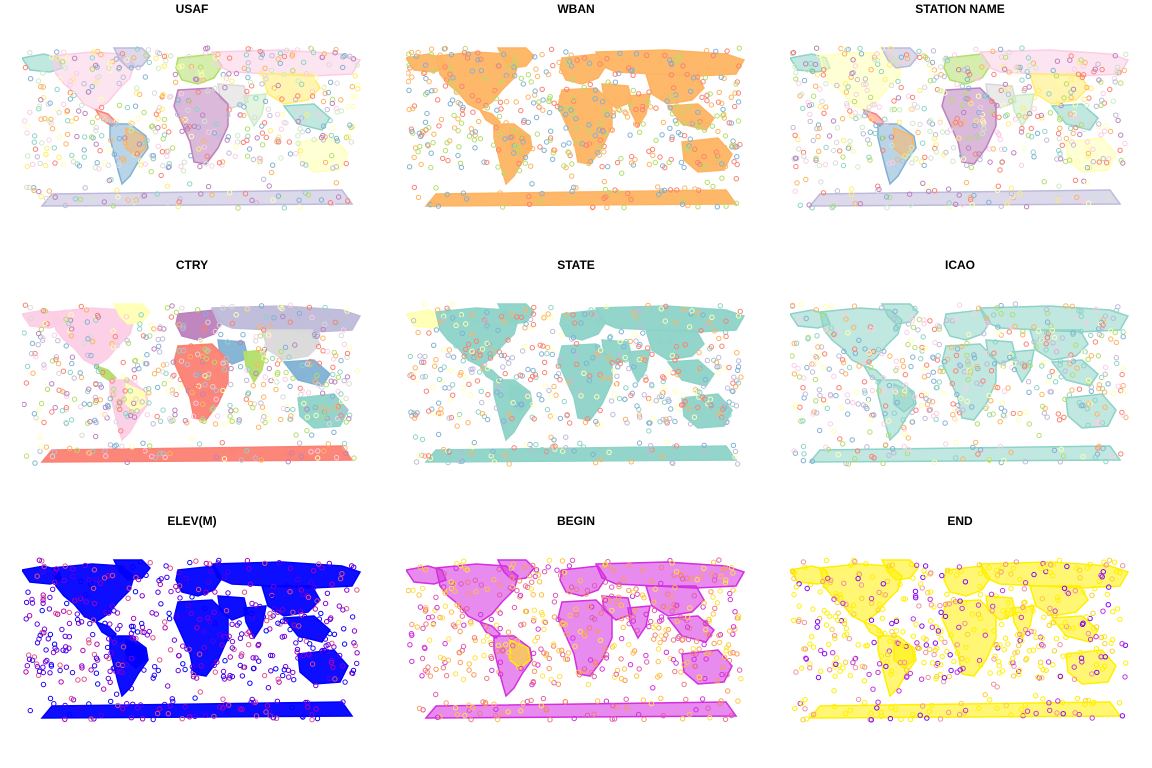 The height and width of the screenshot is (768, 1152). I want to click on map-panel-ctry: CTRY, so click(192, 384).